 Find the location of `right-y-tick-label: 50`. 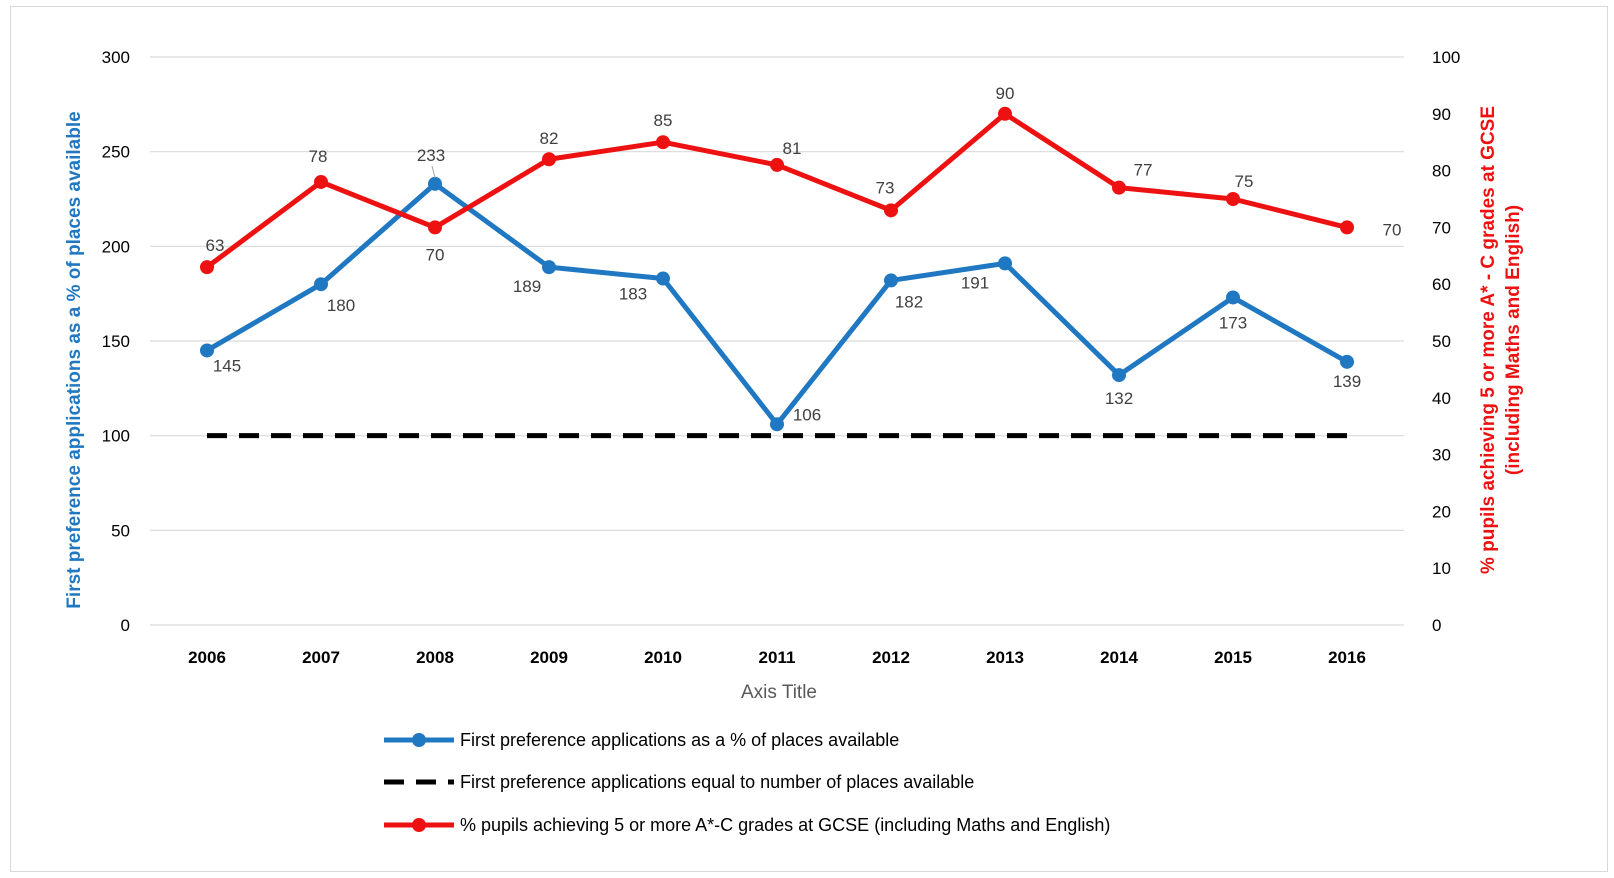

right-y-tick-label: 50 is located at coordinates (1441, 341).